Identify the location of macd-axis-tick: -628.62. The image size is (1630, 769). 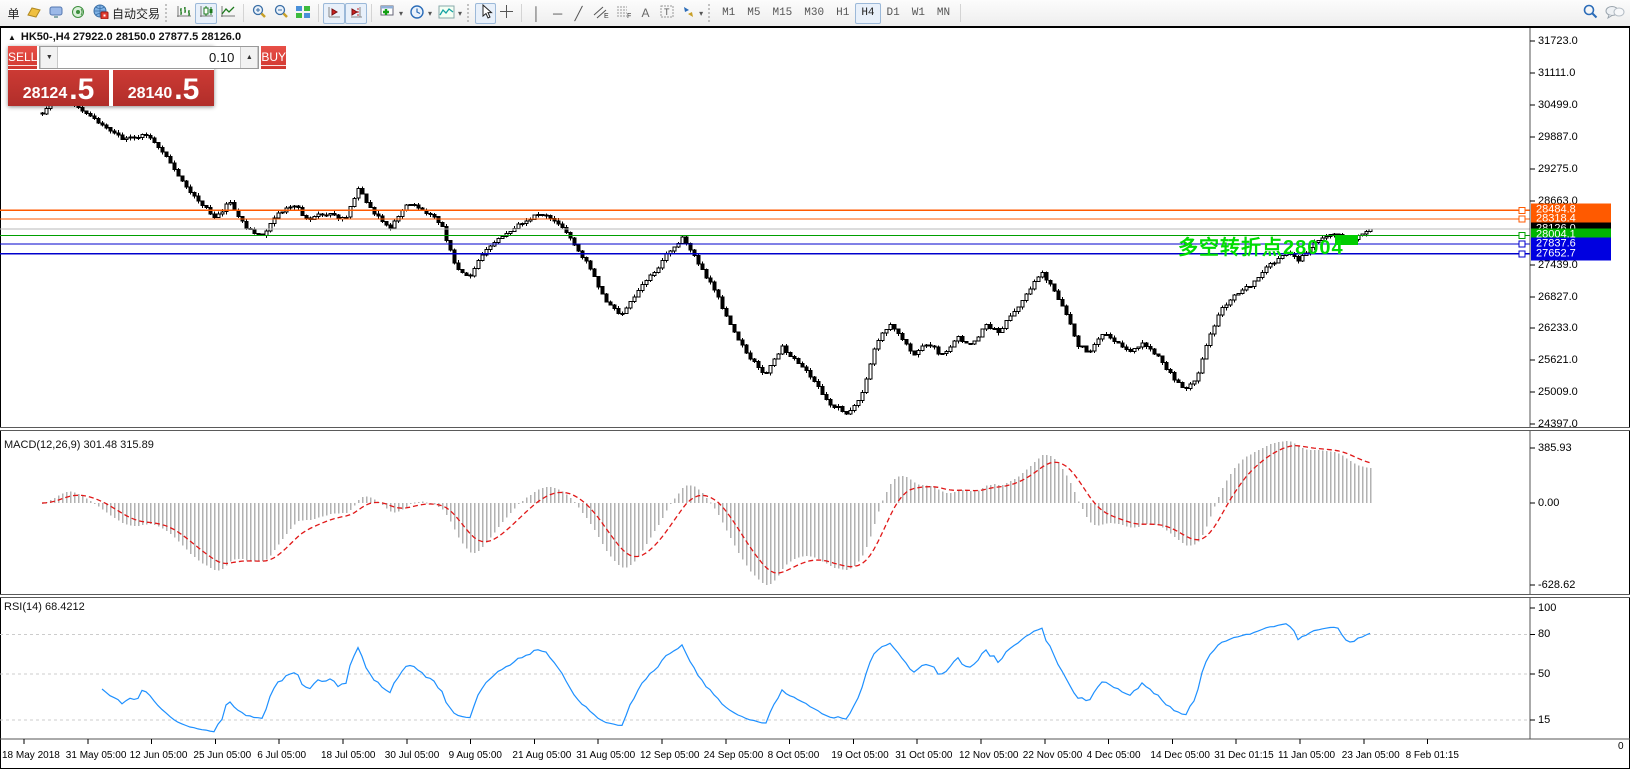
(1557, 585).